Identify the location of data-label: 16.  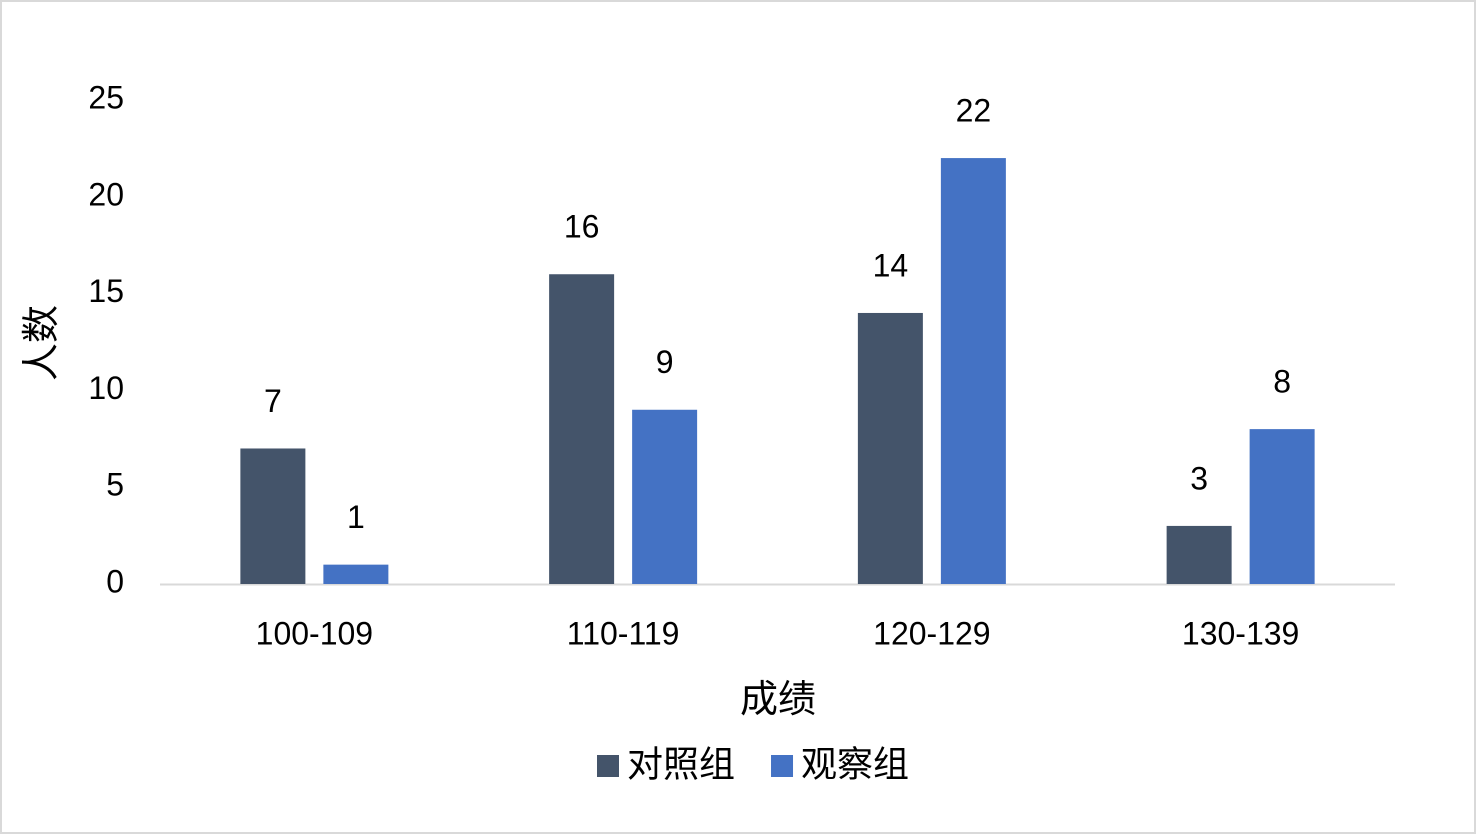
(582, 227).